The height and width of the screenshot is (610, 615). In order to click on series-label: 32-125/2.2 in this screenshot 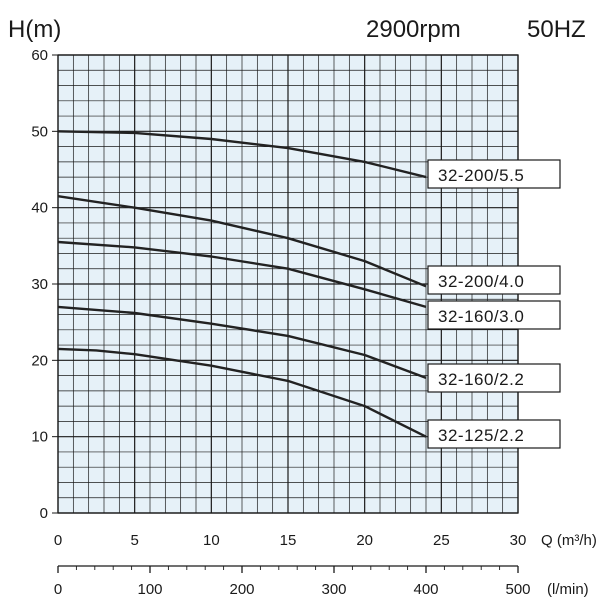, I will do `click(494, 434)`.